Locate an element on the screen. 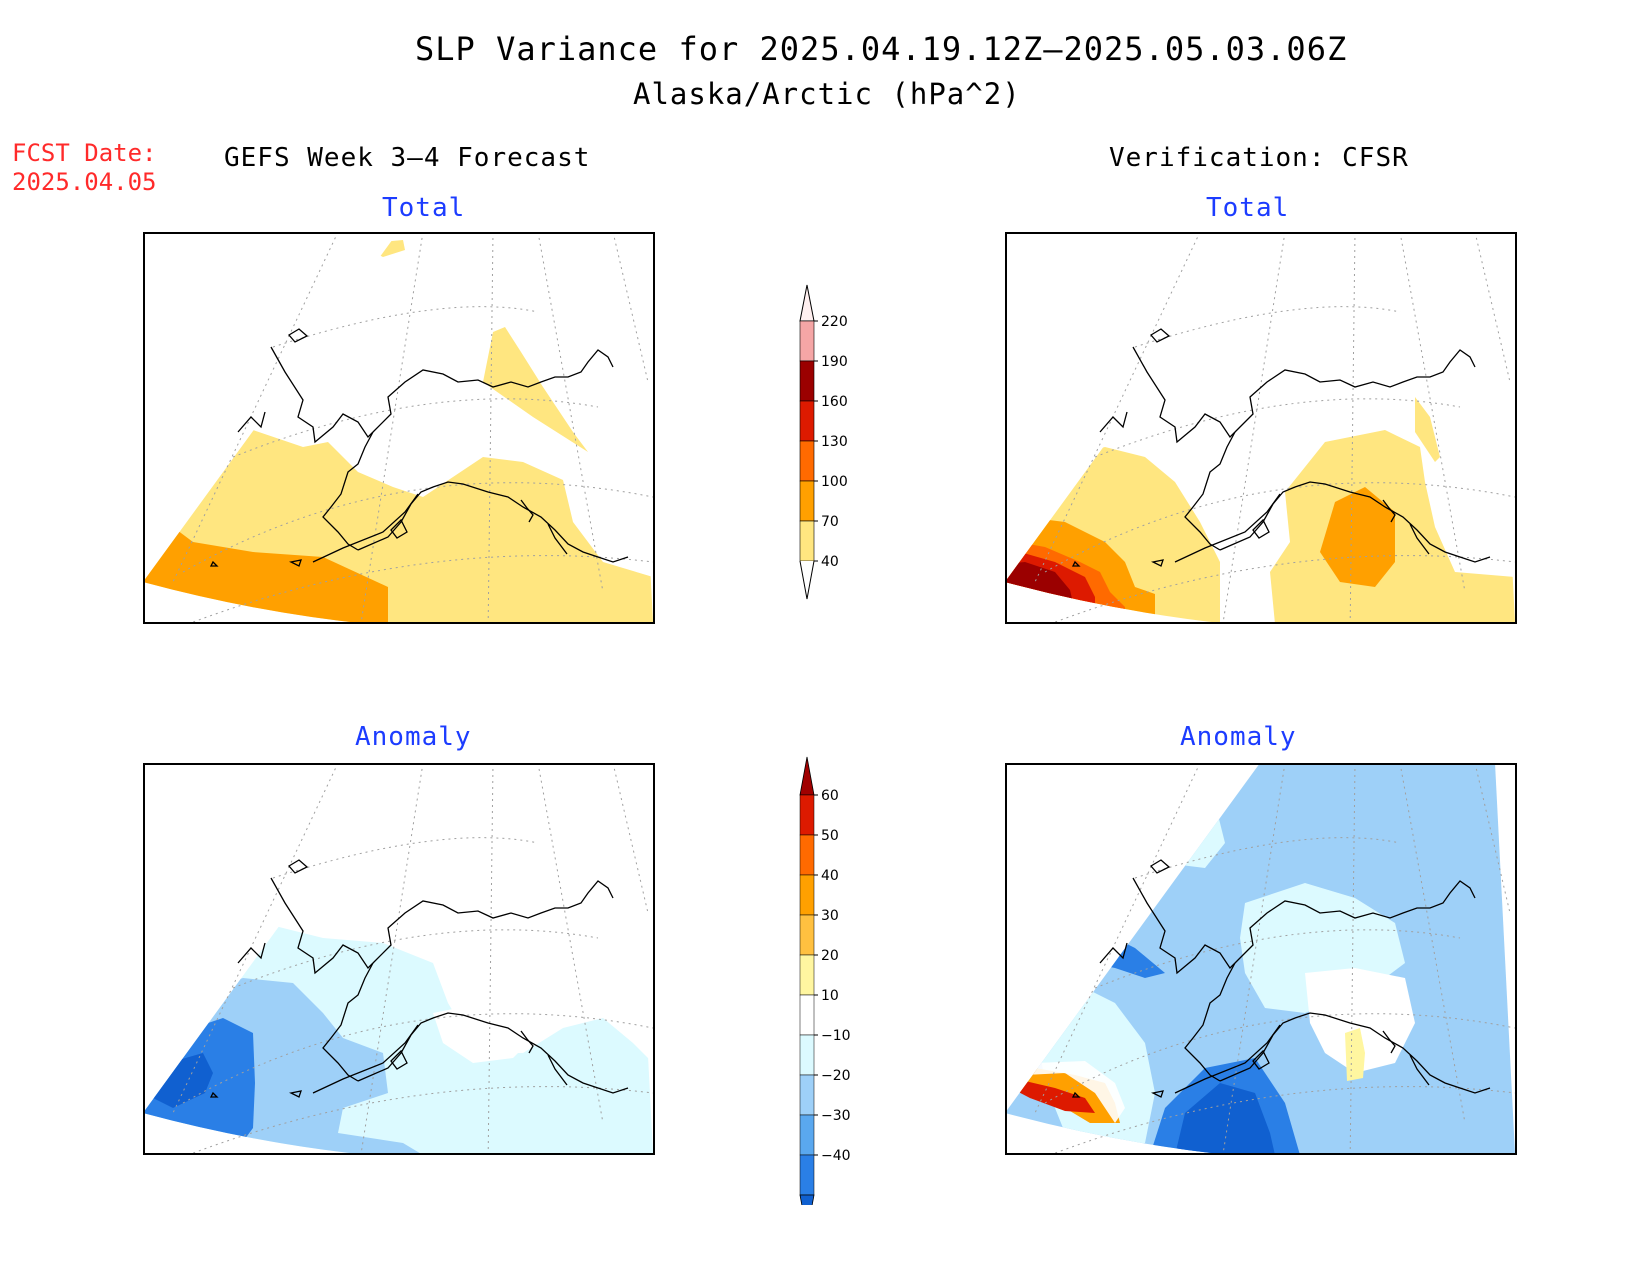  forecast-column-heading: GEFS Week 3–4 Forecast is located at coordinates (407, 158).